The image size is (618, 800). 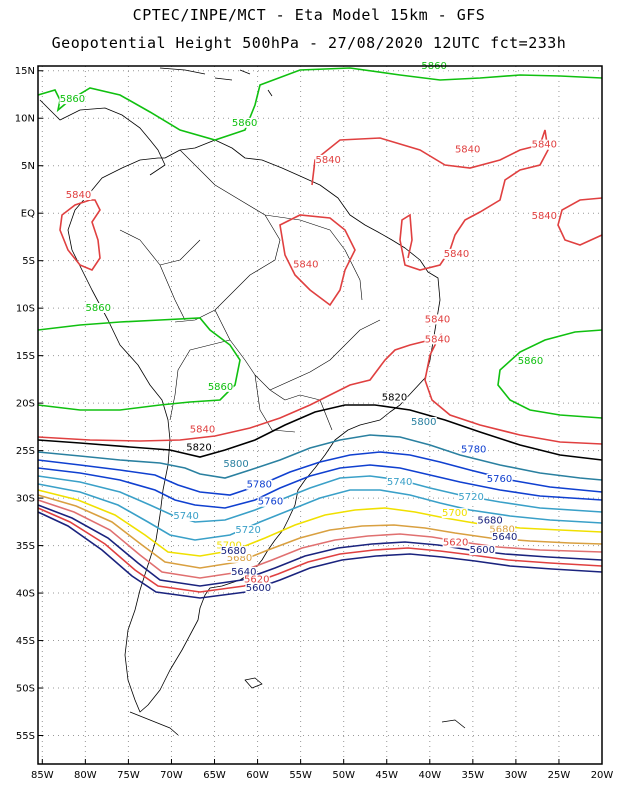 What do you see at coordinates (25, 594) in the screenshot?
I see `lat-tick-label: 40S` at bounding box center [25, 594].